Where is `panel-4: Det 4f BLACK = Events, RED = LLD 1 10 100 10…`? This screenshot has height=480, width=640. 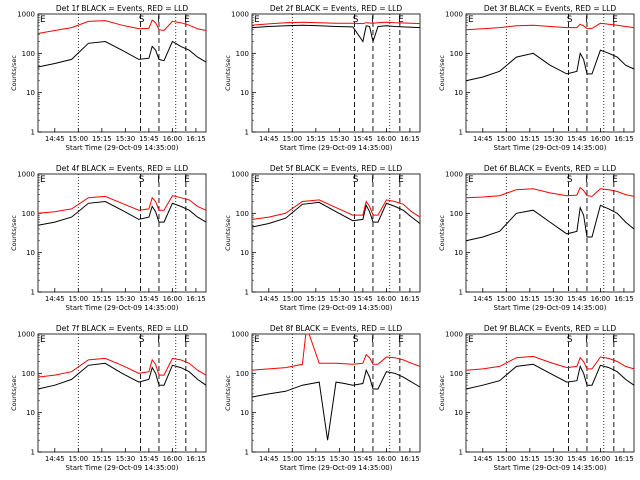
panel-4: Det 4f BLACK = Events, RED = LLD 1 10 100 10… is located at coordinates (108, 238).